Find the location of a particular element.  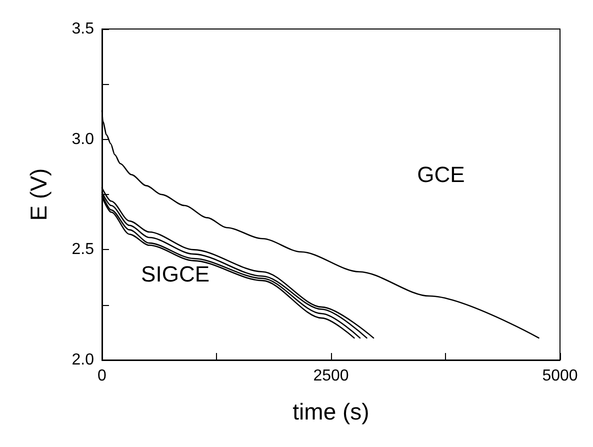

x-tick-label: 5000 is located at coordinates (560, 376).